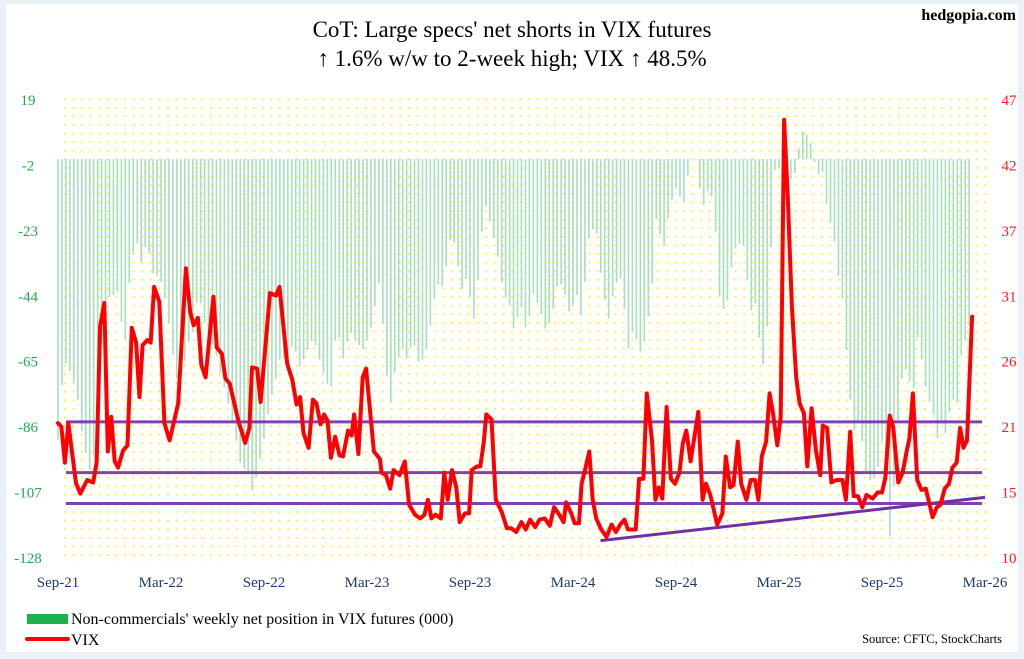 Image resolution: width=1024 pixels, height=659 pixels. I want to click on x-axis-tick-label: Sep-25, so click(882, 583).